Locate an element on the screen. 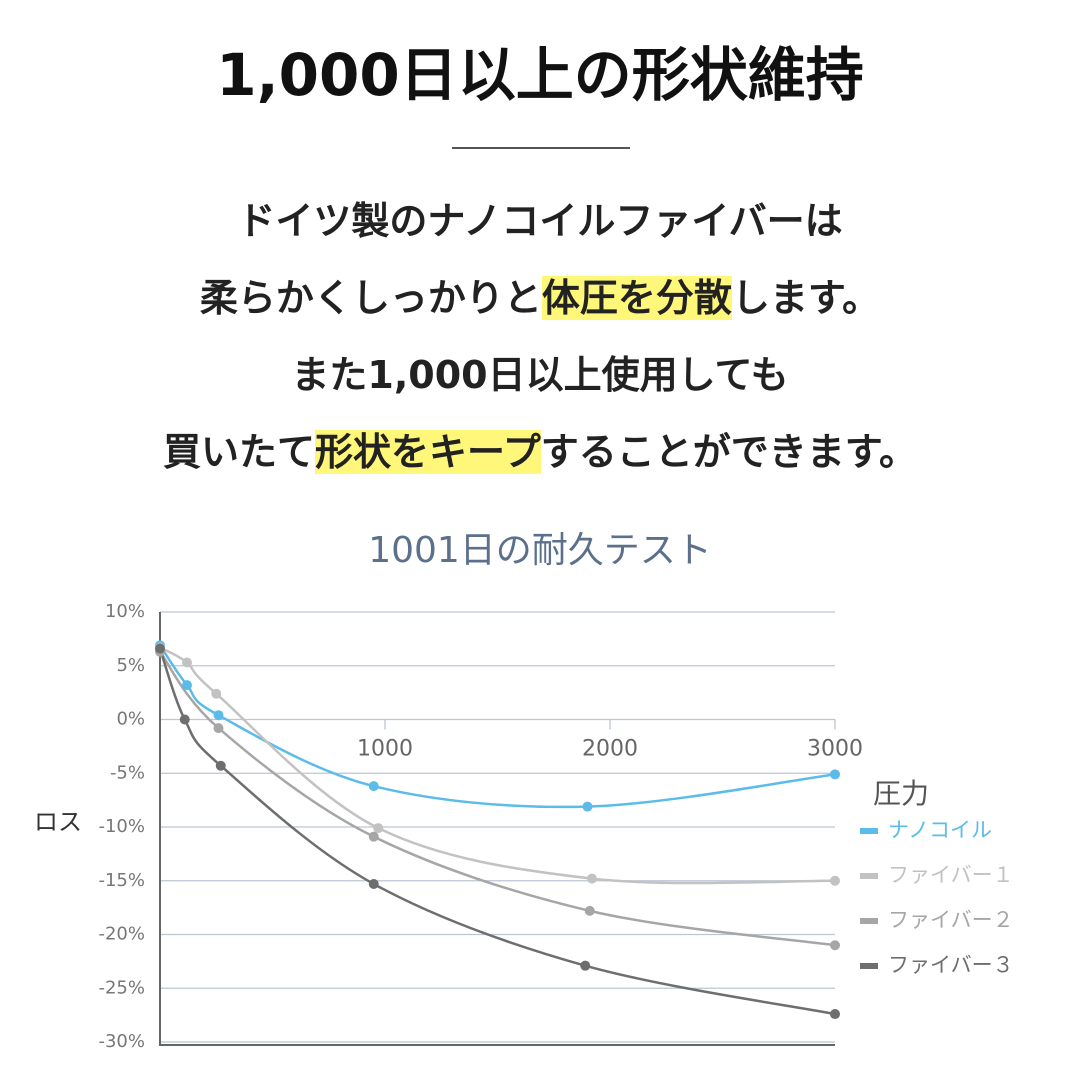 Image resolution: width=1080 pixels, height=1080 pixels. x-tick-label: 3000 is located at coordinates (835, 749).